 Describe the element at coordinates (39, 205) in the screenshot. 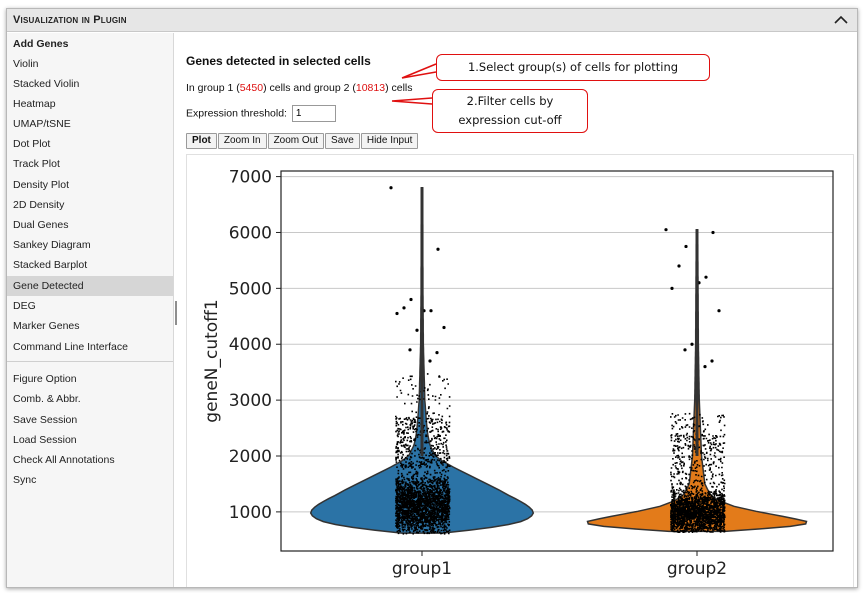

I see `sidebar-item-2d-density: 2D Density` at that location.